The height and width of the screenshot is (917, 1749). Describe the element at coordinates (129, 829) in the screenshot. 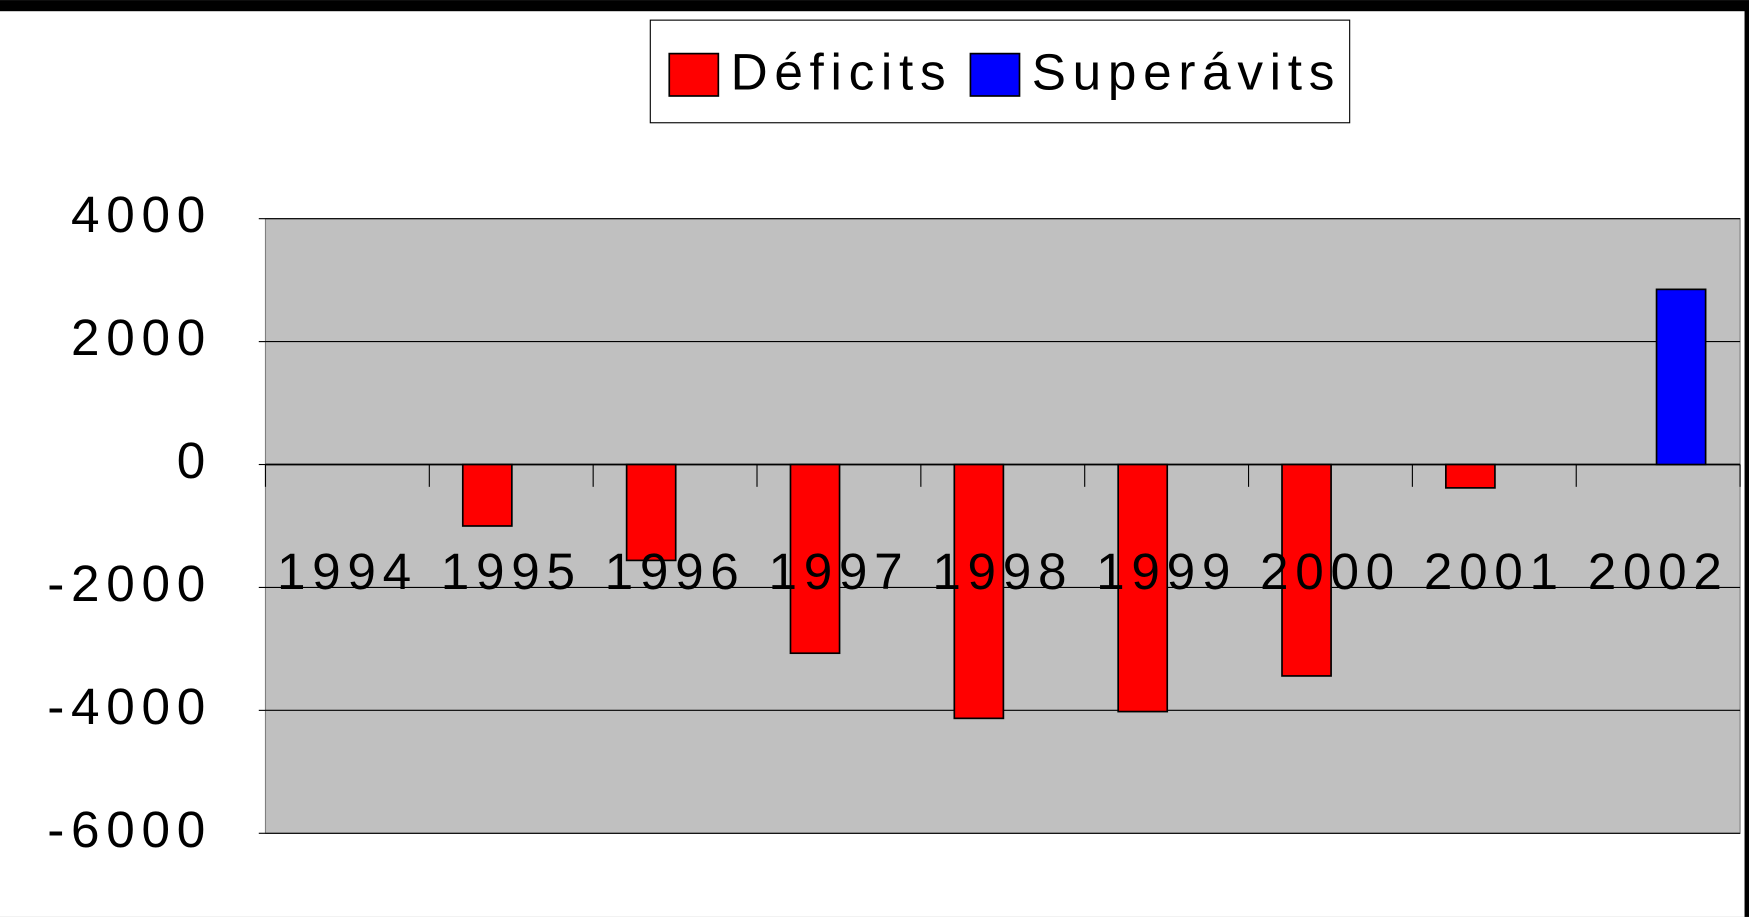

I see `y-tick-label: -6000` at that location.